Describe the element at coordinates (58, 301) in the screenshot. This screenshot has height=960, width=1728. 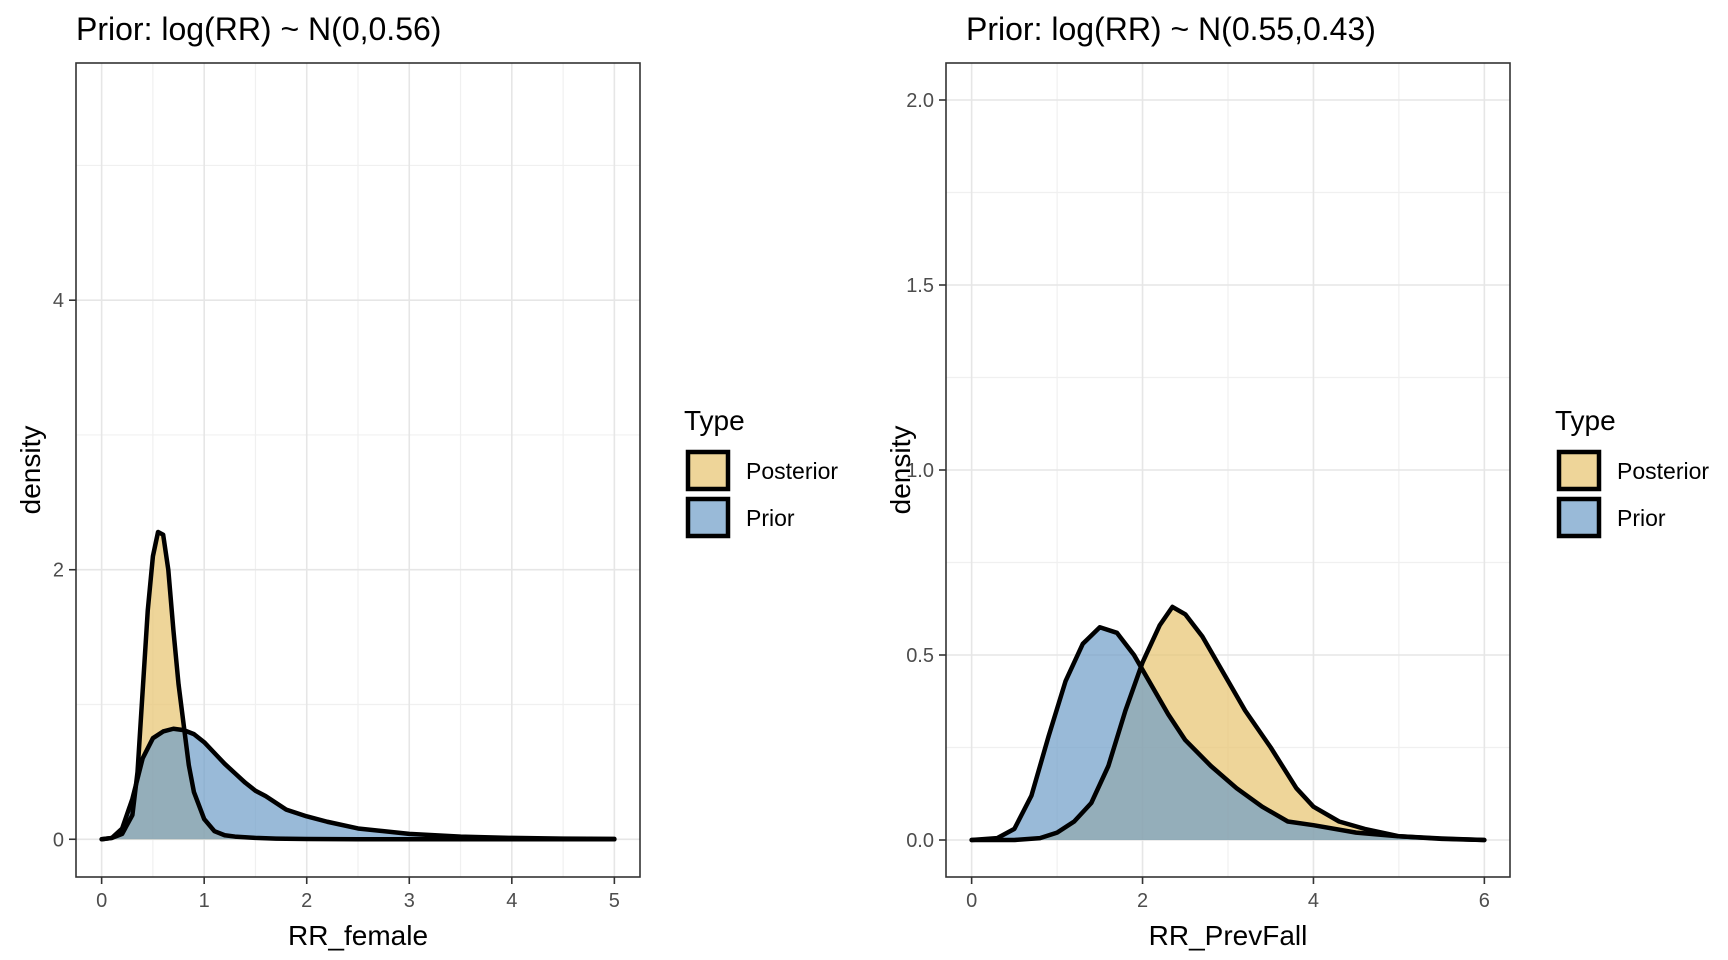
I see `y-tick-label: 4` at that location.